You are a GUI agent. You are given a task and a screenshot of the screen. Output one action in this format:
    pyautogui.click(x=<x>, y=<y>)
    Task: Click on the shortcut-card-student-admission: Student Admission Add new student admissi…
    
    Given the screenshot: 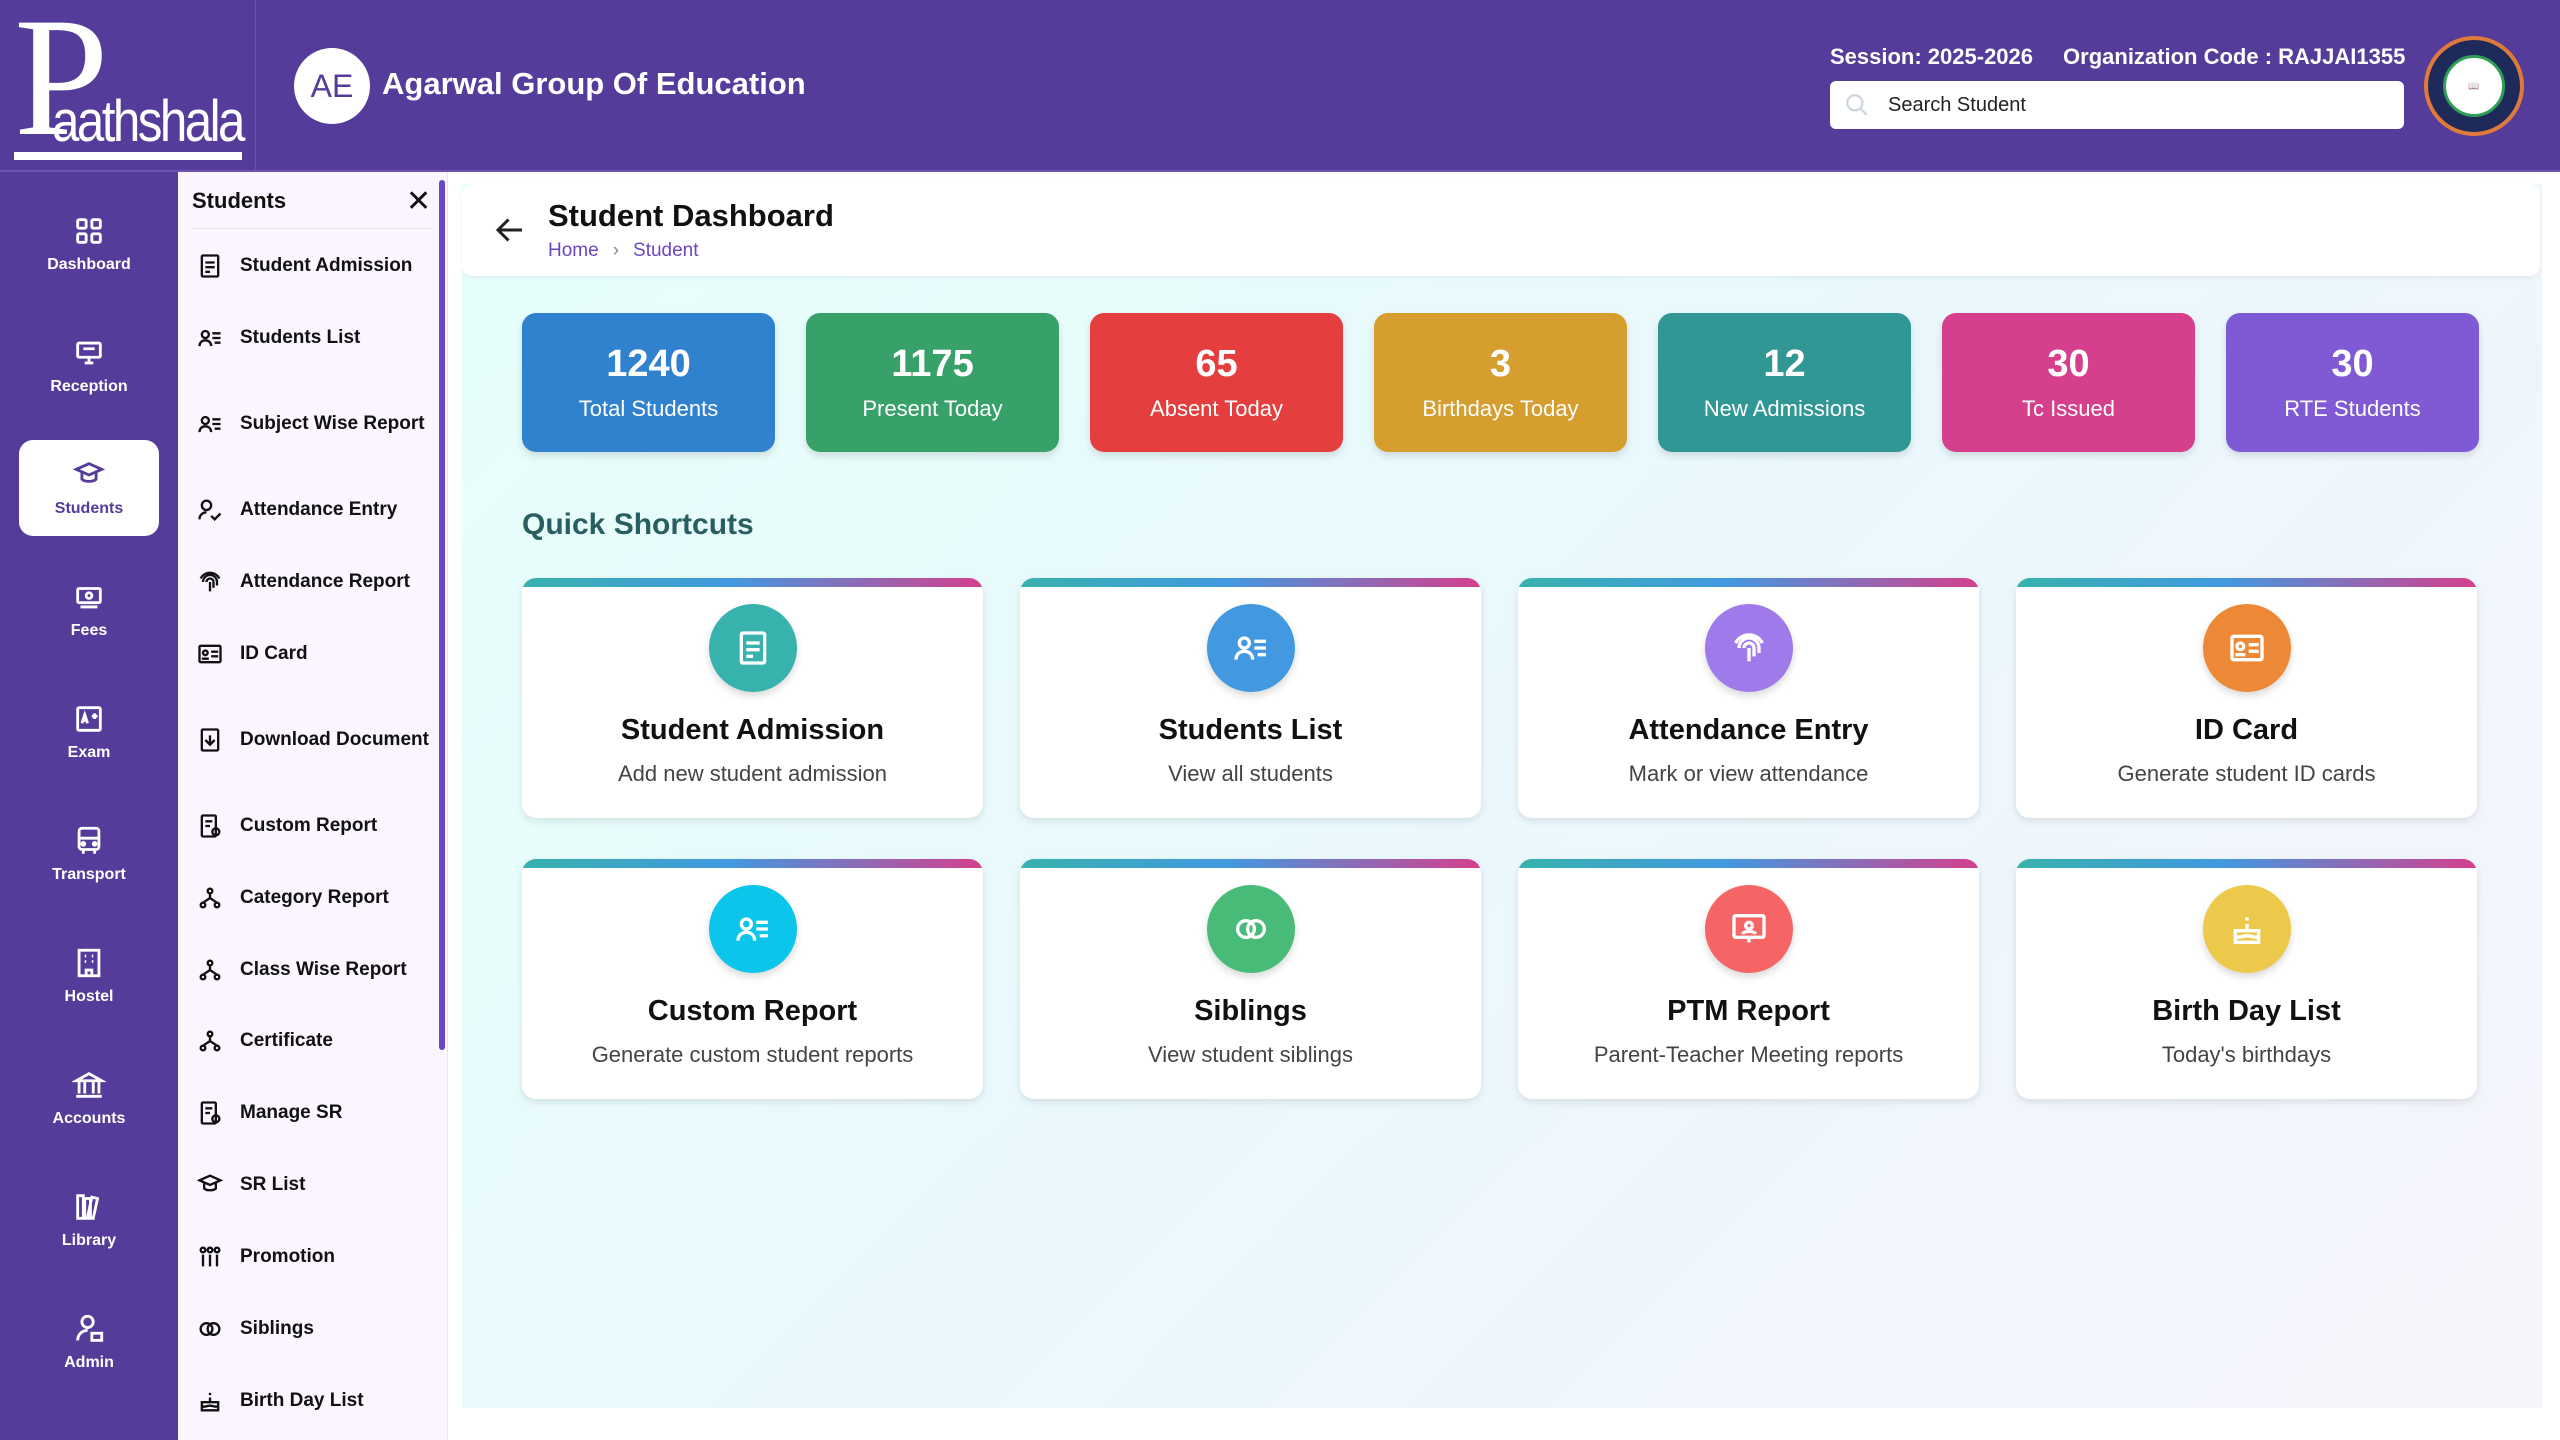 What is the action you would take?
    pyautogui.click(x=752, y=698)
    